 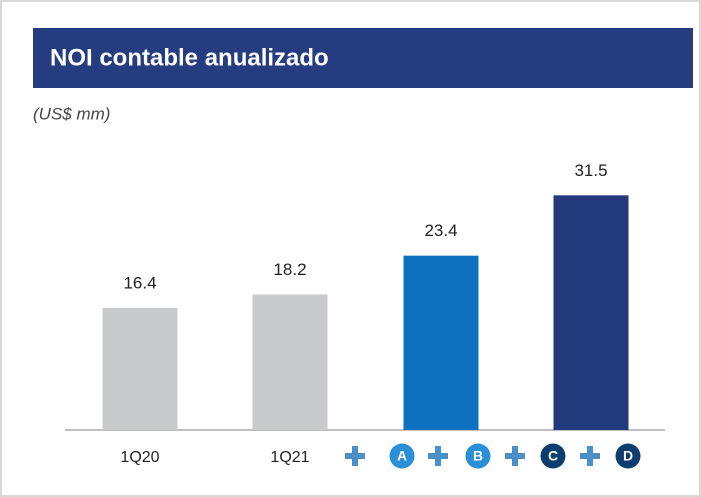 I want to click on title-banner, so click(x=363, y=58).